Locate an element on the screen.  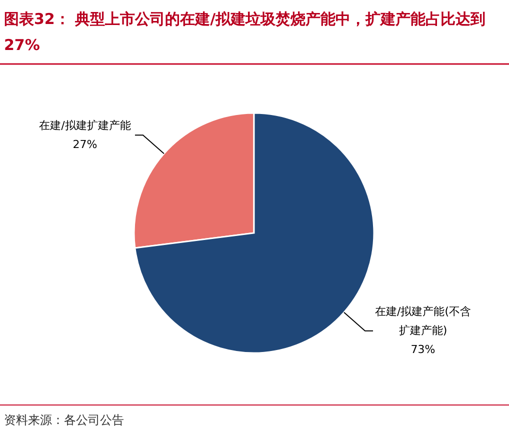
data-label: 73% is located at coordinates (423, 350).